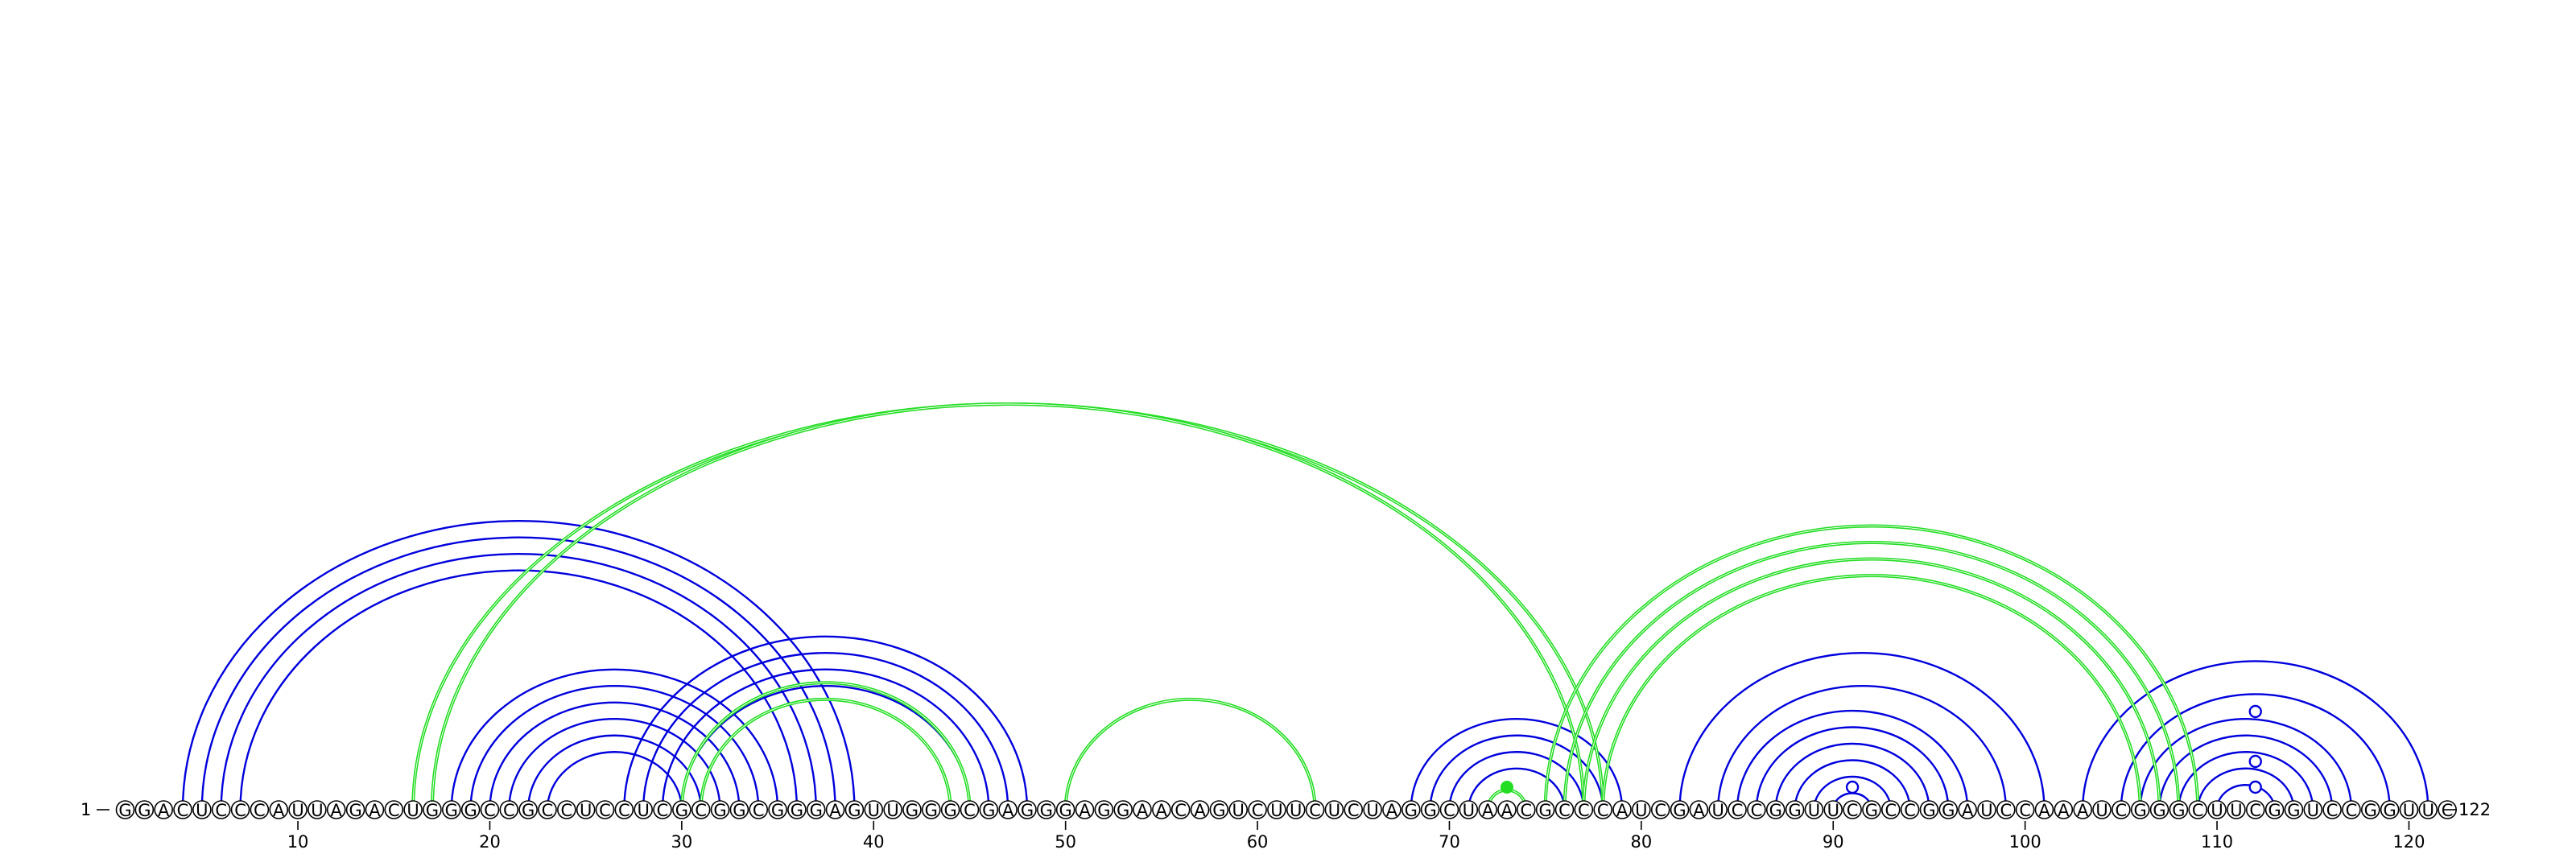 The height and width of the screenshot is (858, 2576). I want to click on tick-label: 70, so click(1449, 842).